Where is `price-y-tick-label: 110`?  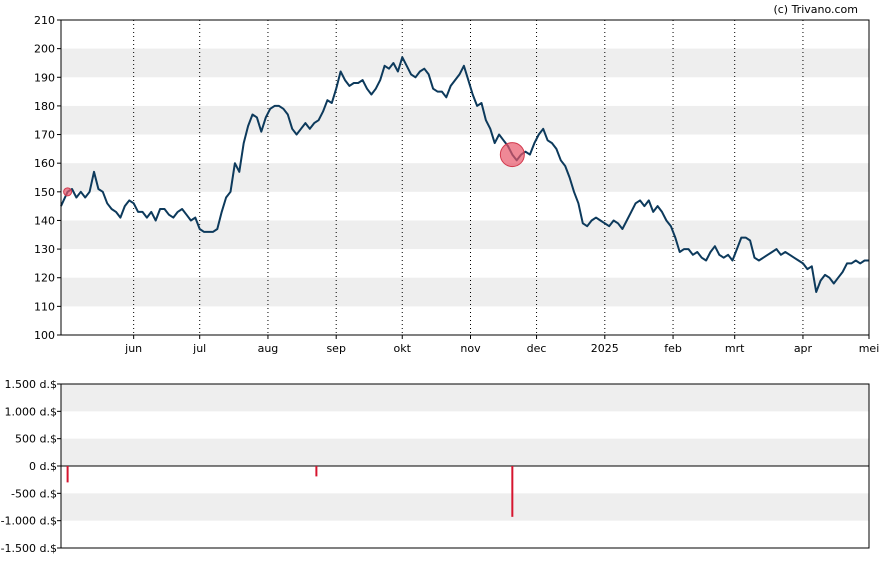
price-y-tick-label: 110 is located at coordinates (44, 306).